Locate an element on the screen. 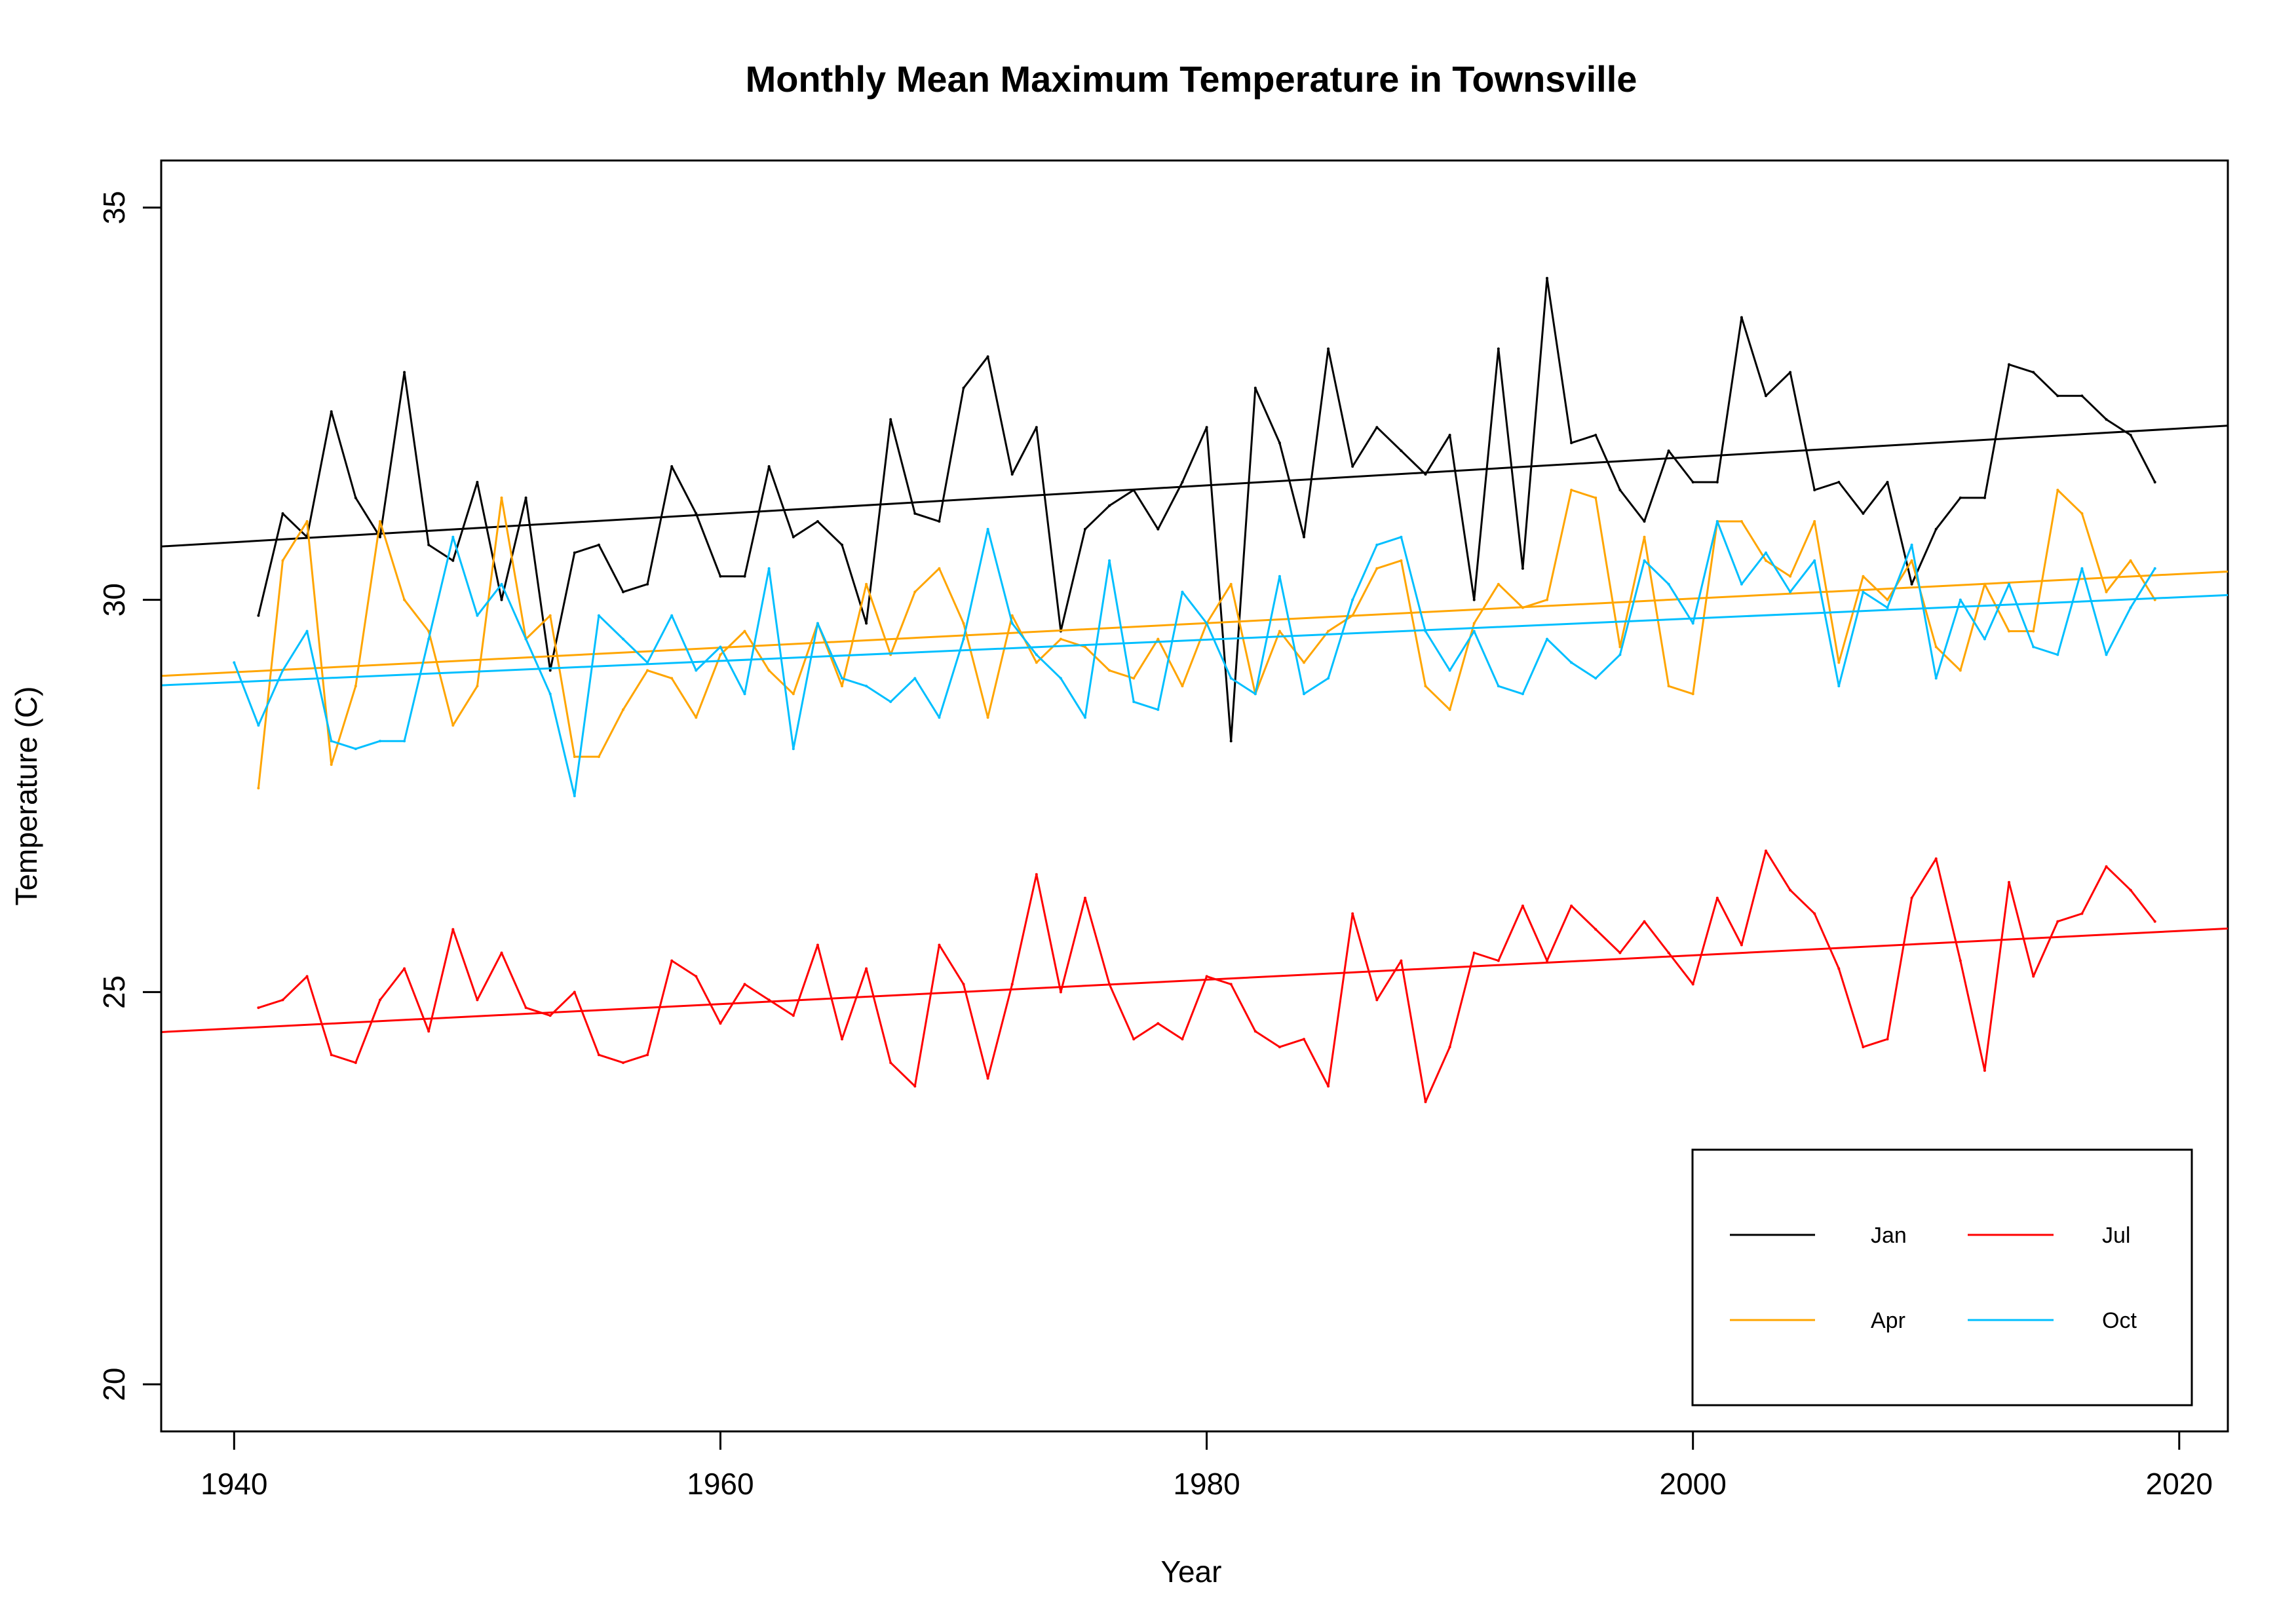 This screenshot has width=2296, height=1624. trend-line-apr is located at coordinates (1195, 624).